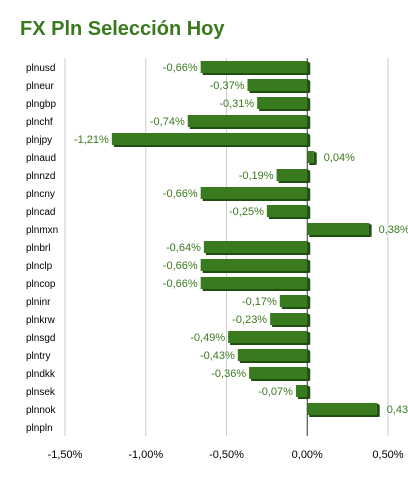 This screenshot has width=408, height=480. I want to click on data-label: -0,43%, so click(217, 356).